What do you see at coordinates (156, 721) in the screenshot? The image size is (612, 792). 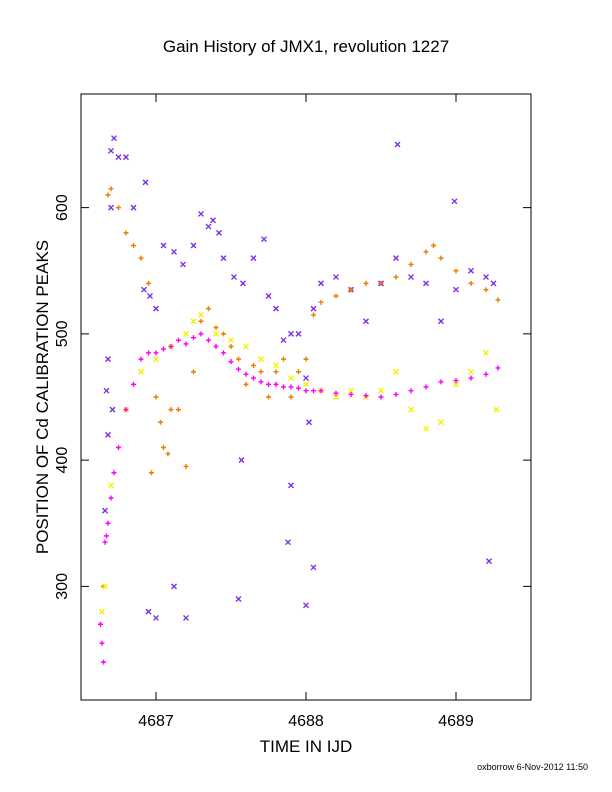 I see `x-tick-label: 4687` at bounding box center [156, 721].